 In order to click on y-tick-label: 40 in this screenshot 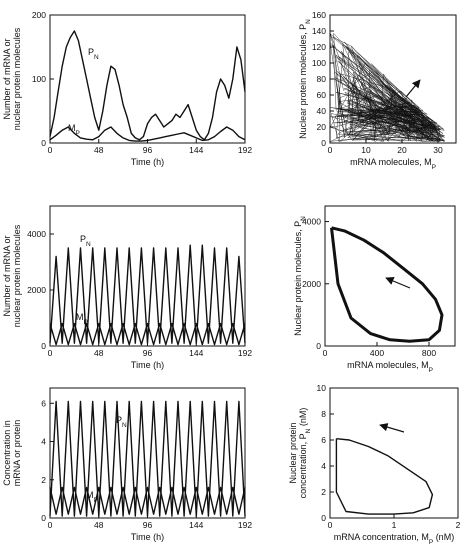, I will do `click(322, 111)`.